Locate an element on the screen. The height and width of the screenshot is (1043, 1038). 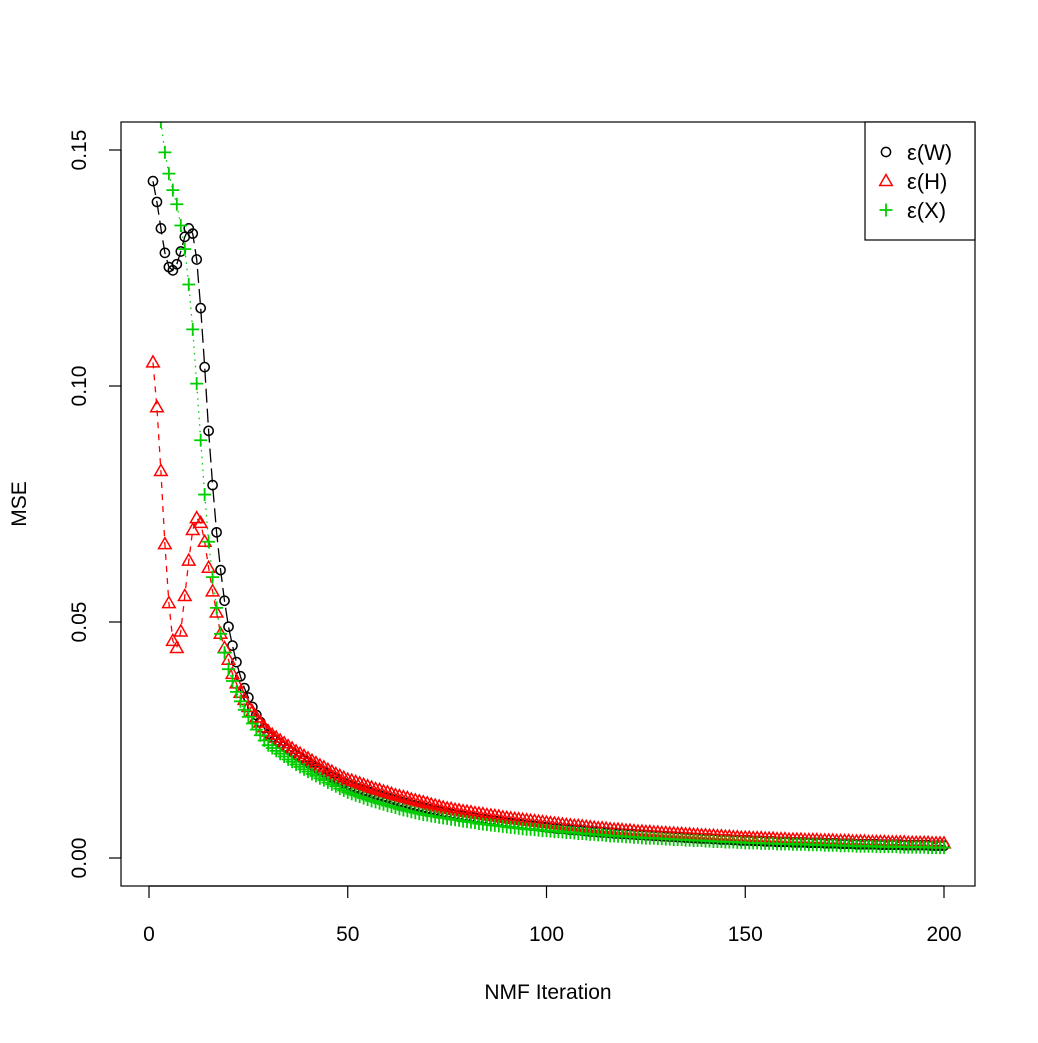
y-tick-label: 0.10 is located at coordinates (79, 386).